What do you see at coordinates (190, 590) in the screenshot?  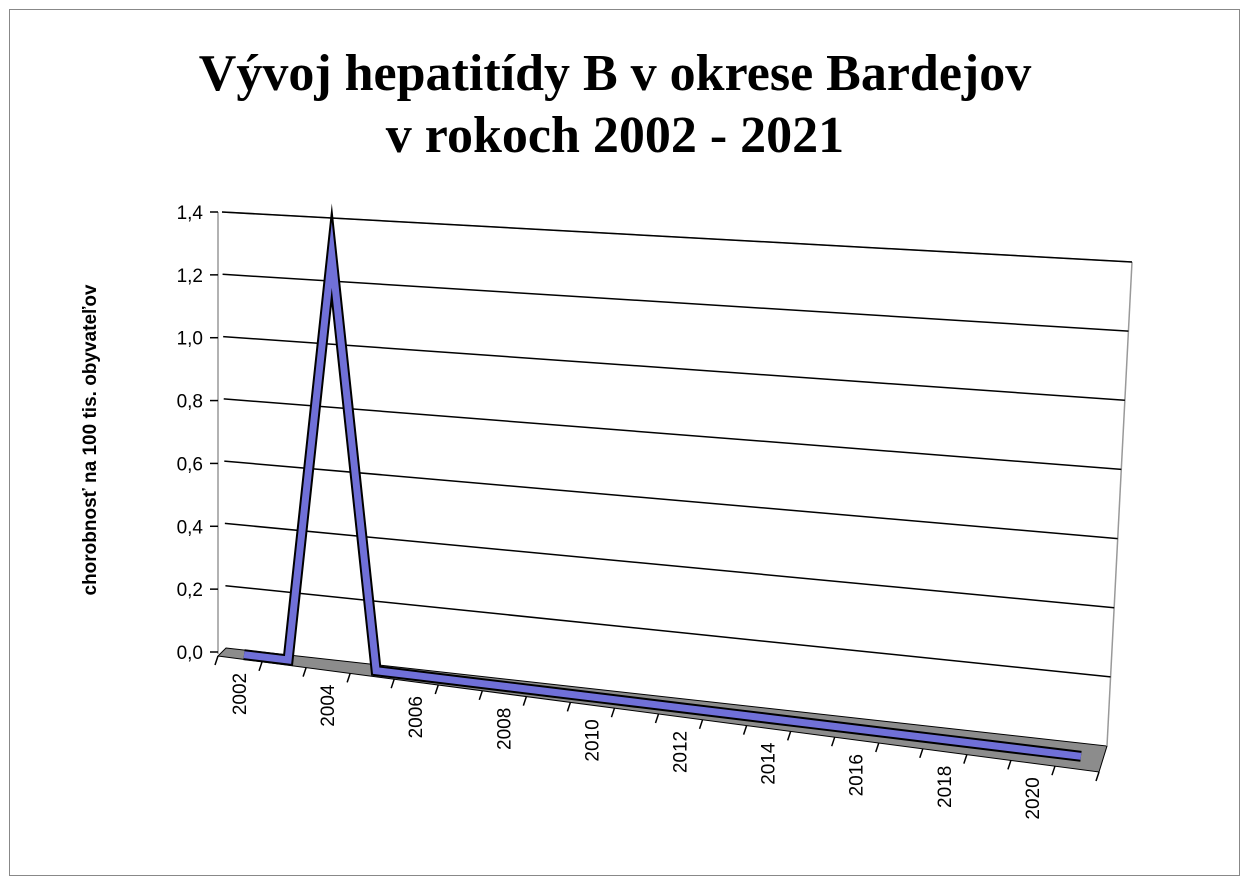 I see `y-tick-label: 0,2` at bounding box center [190, 590].